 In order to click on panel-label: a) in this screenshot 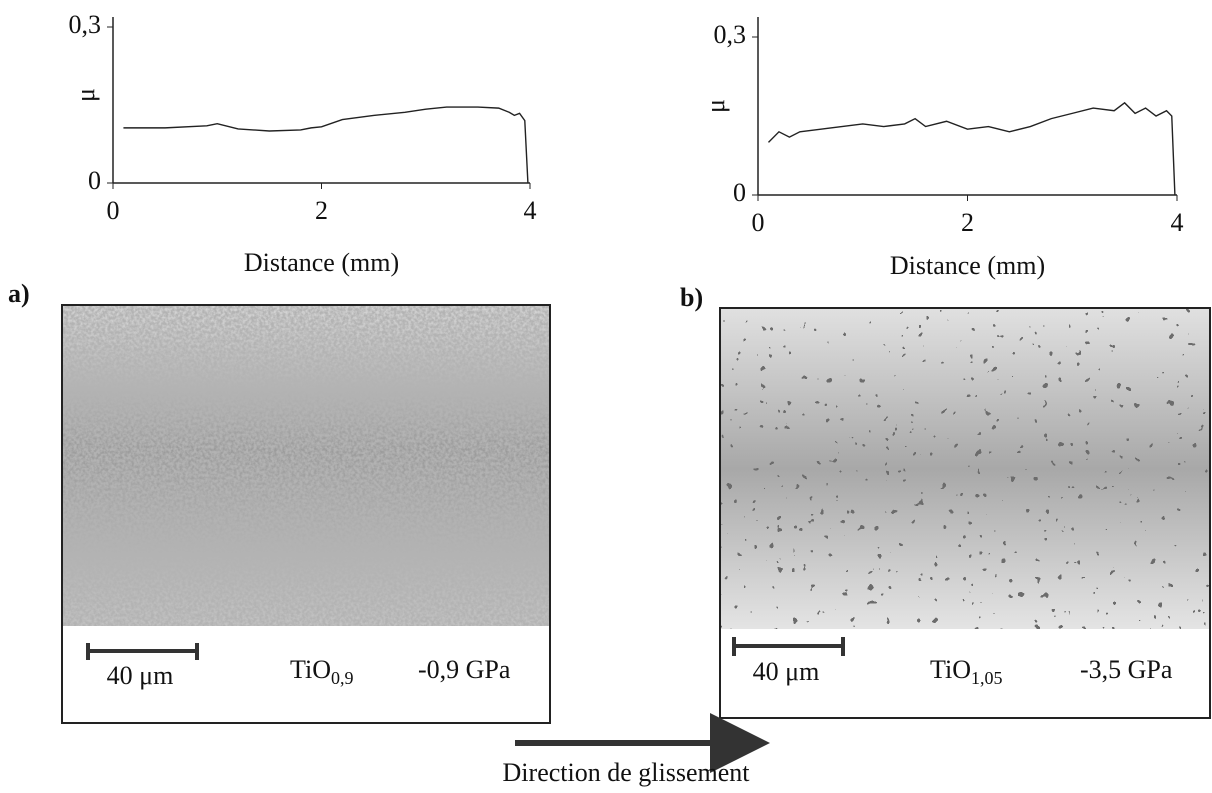, I will do `click(19, 293)`.